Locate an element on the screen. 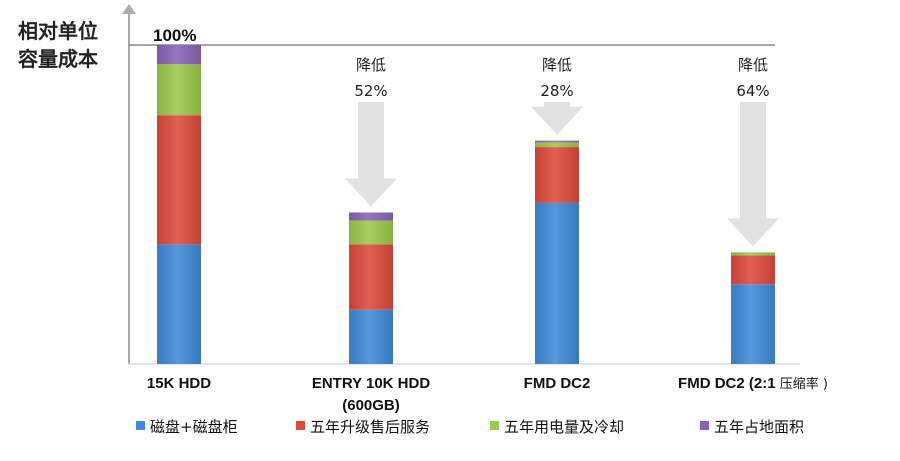  category-label: FMD DC2 (2:1 压缩率 ) is located at coordinates (753, 383).